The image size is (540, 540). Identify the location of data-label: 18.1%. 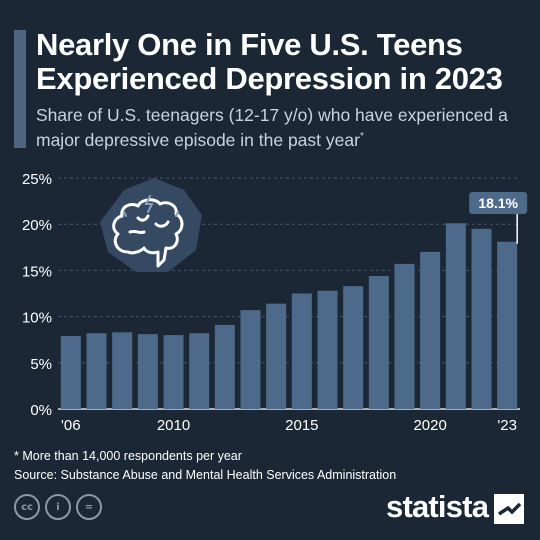
(498, 203).